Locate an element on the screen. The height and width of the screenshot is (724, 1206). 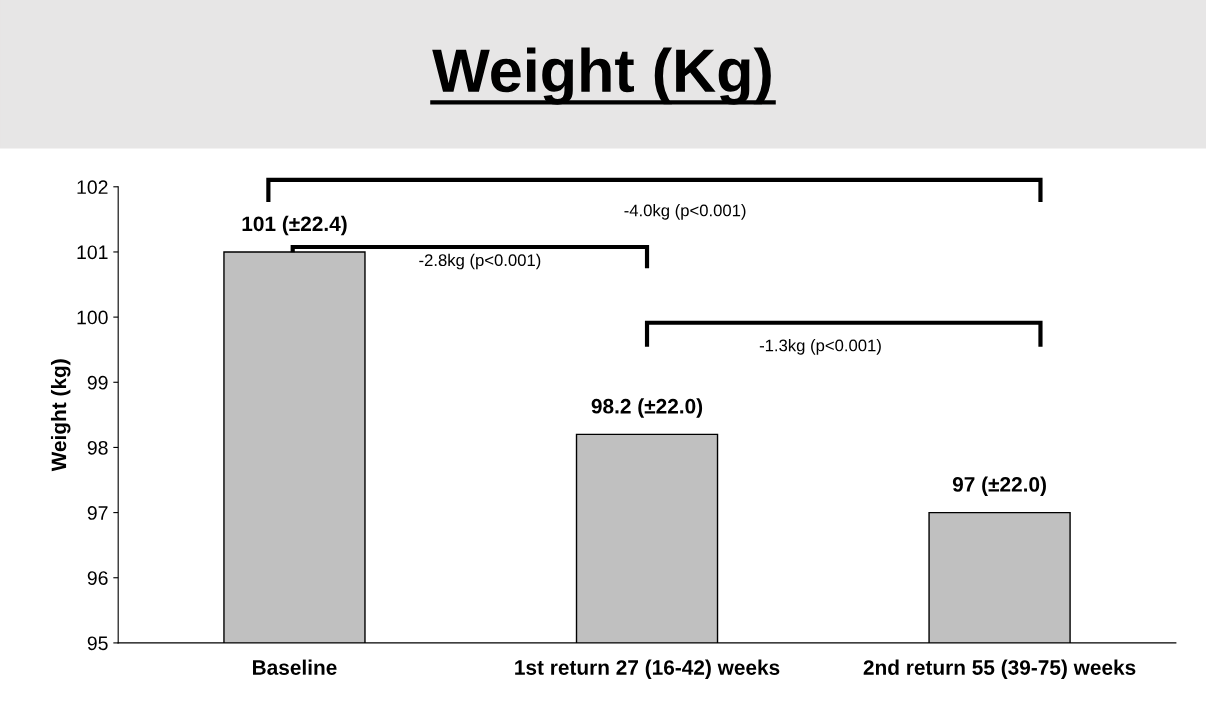
y-tick-label: 96 is located at coordinates (97, 578).